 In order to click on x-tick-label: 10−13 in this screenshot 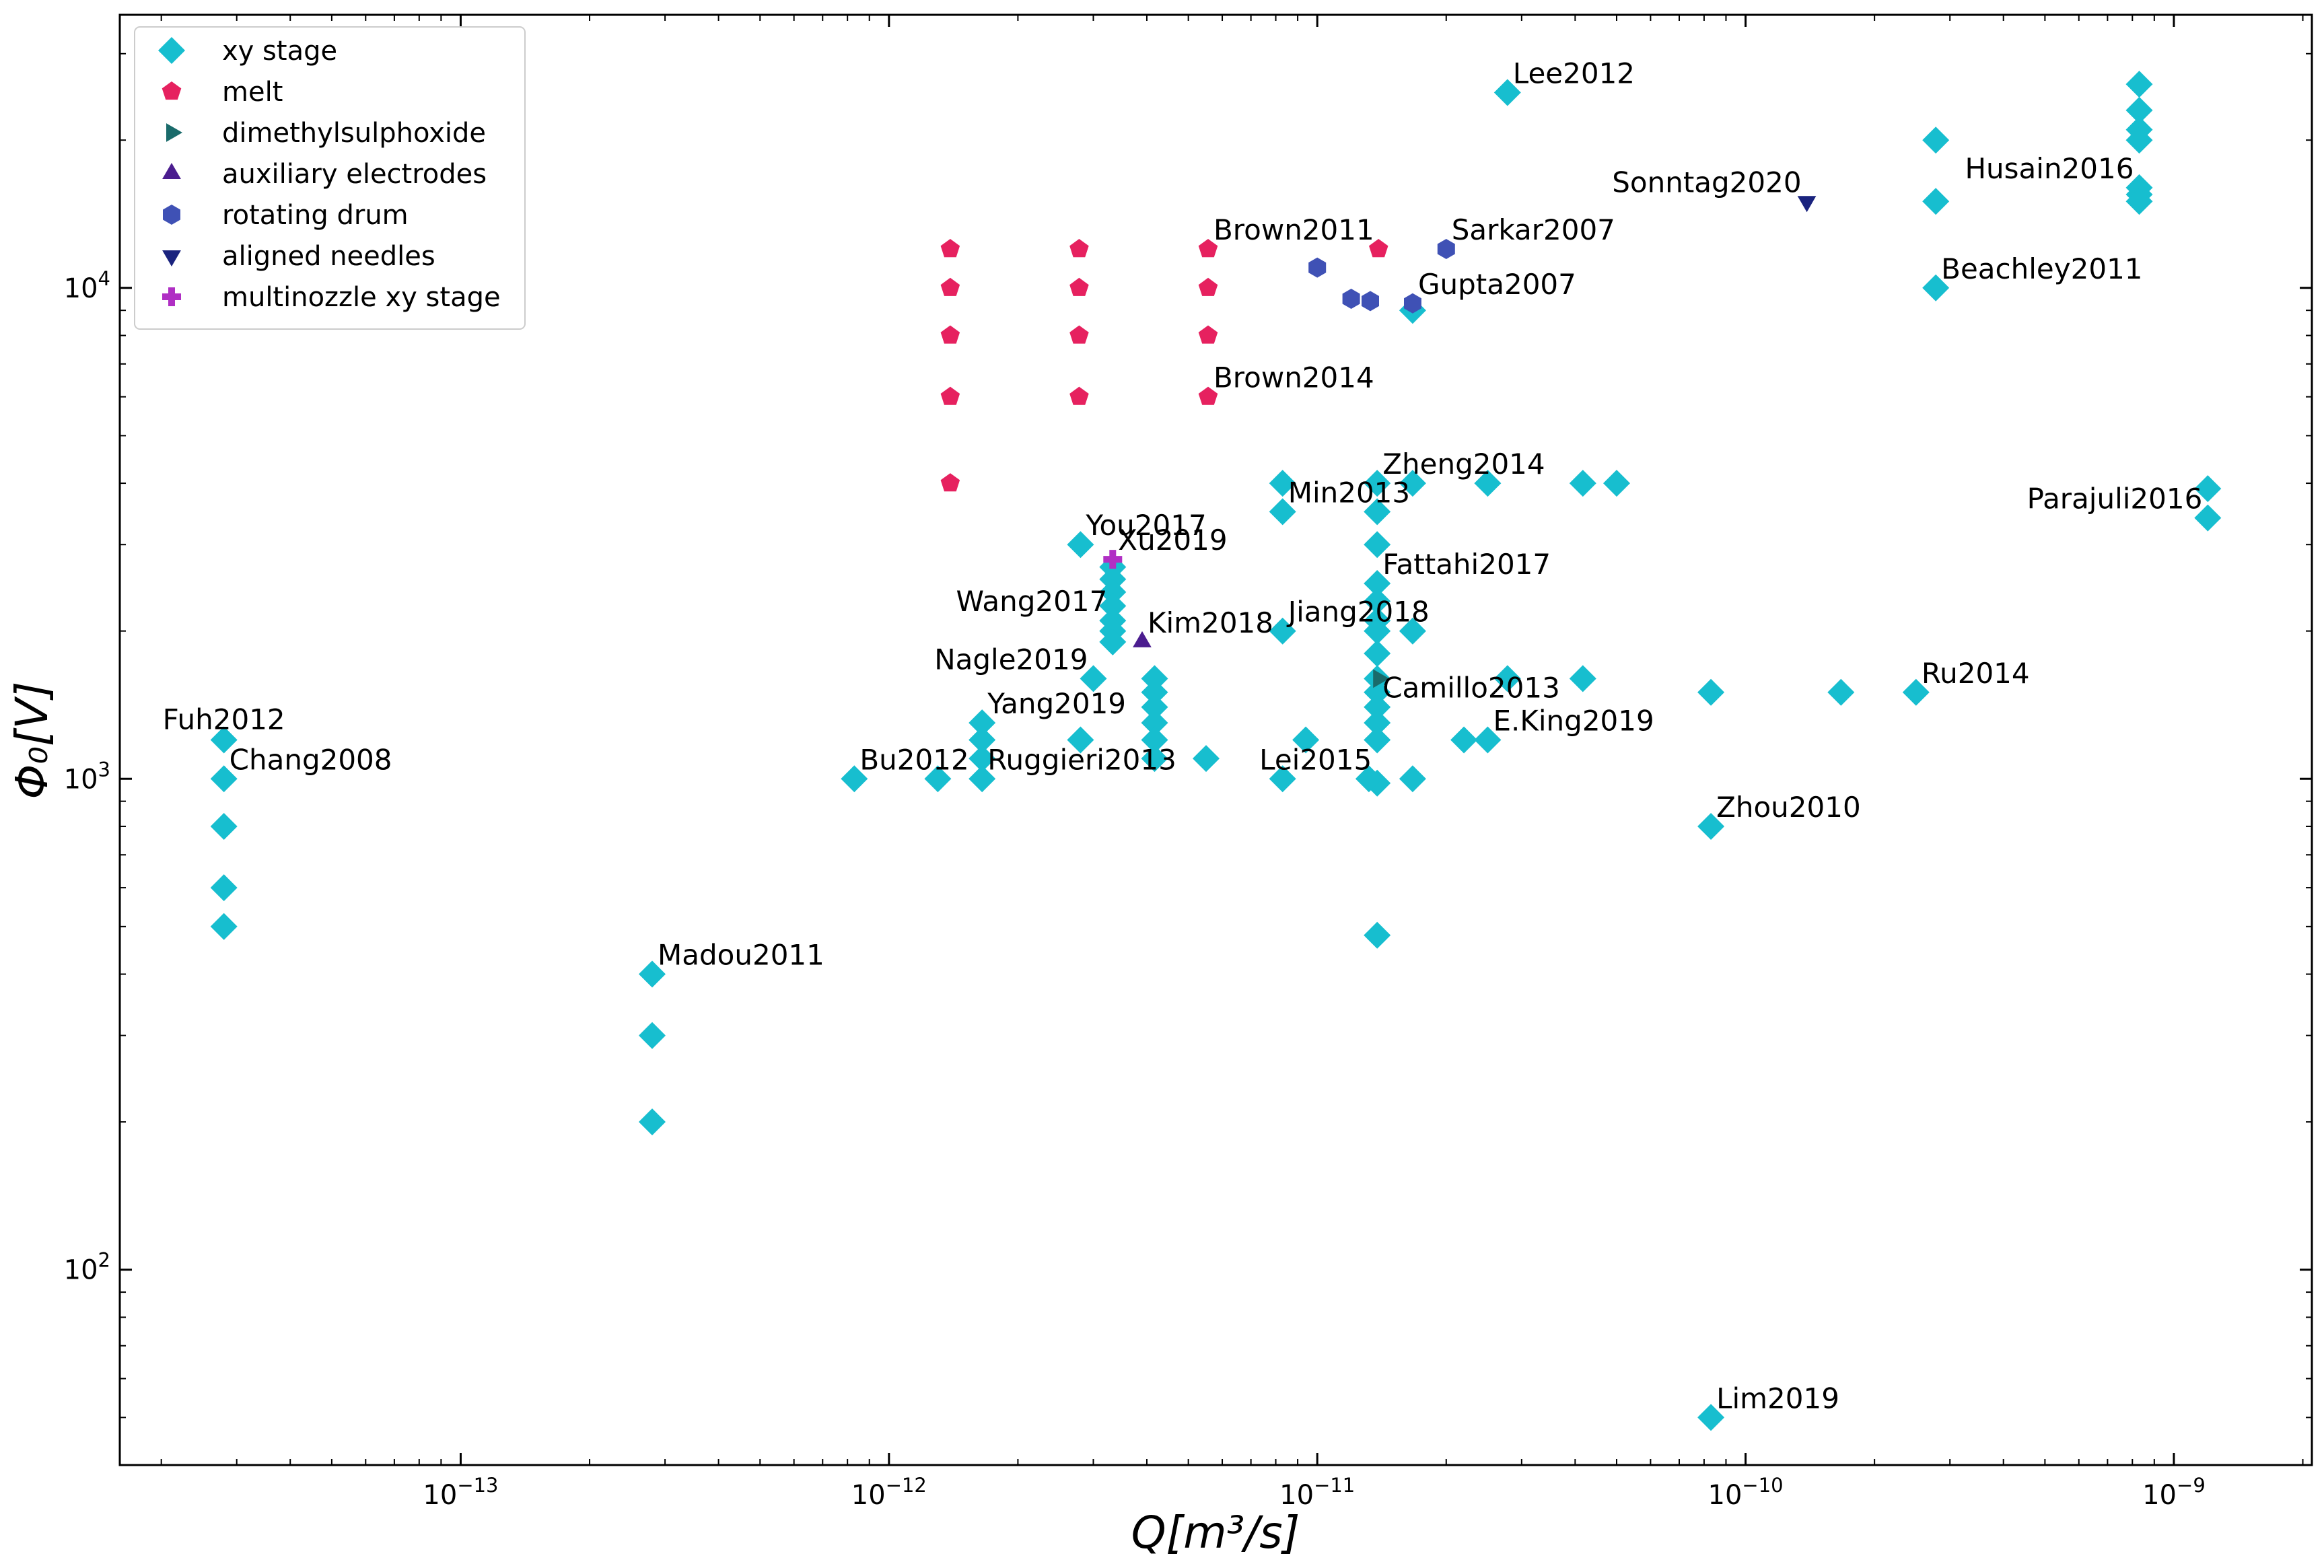, I will do `click(460, 1493)`.